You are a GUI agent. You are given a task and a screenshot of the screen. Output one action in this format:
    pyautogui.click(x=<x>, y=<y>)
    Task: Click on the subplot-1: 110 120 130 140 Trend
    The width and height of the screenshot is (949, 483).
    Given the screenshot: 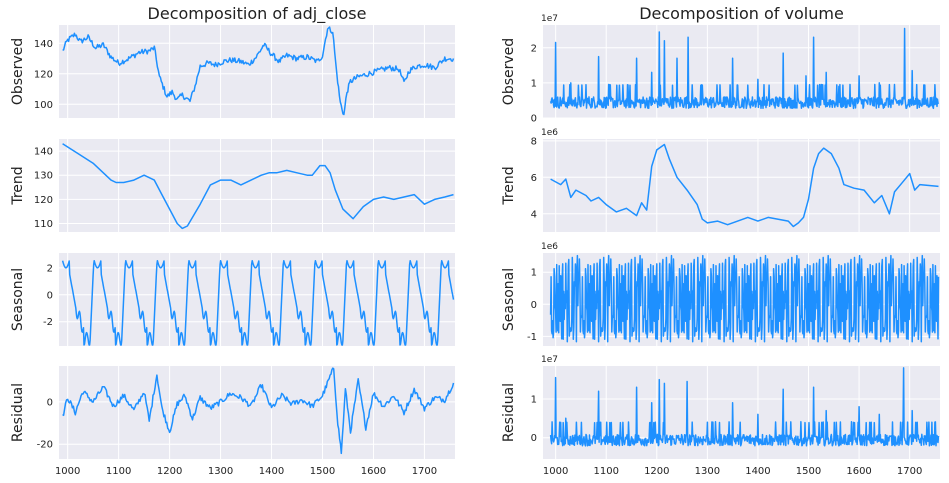 What is the action you would take?
    pyautogui.click(x=232, y=185)
    